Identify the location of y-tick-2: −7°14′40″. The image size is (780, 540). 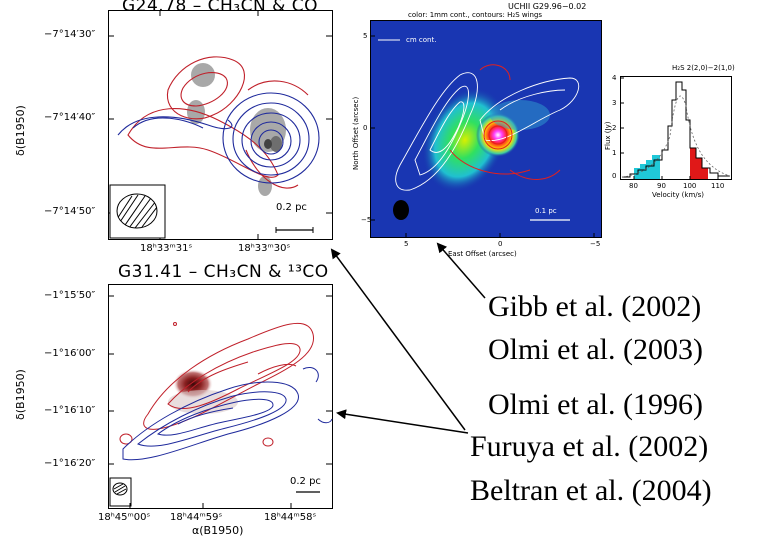
(70, 117).